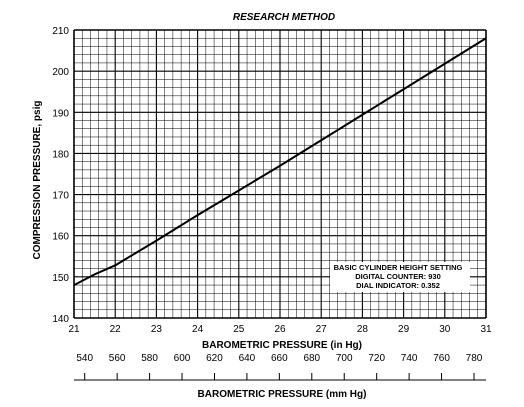 This screenshot has width=524, height=407. What do you see at coordinates (239, 329) in the screenshot?
I see `x-tick-label: 25` at bounding box center [239, 329].